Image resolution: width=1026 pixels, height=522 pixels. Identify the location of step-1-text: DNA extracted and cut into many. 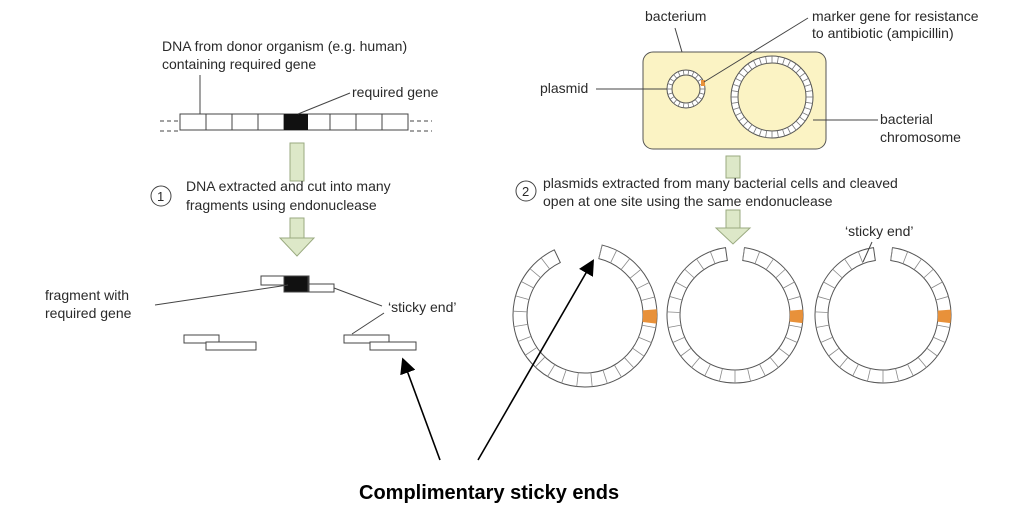
(288, 186).